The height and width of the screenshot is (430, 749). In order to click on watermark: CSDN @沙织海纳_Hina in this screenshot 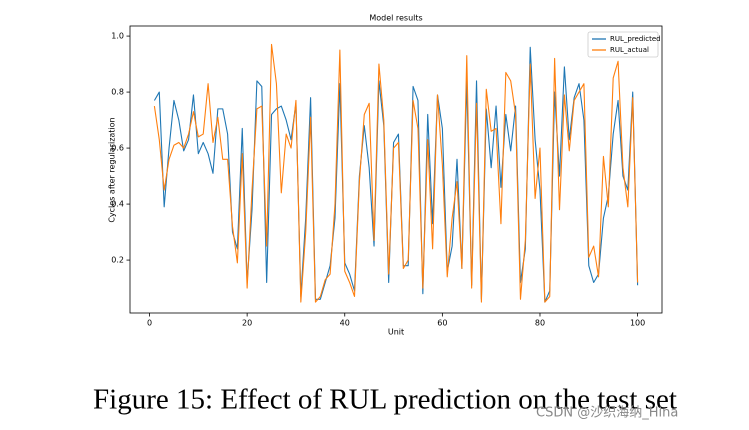, I will do `click(607, 413)`.